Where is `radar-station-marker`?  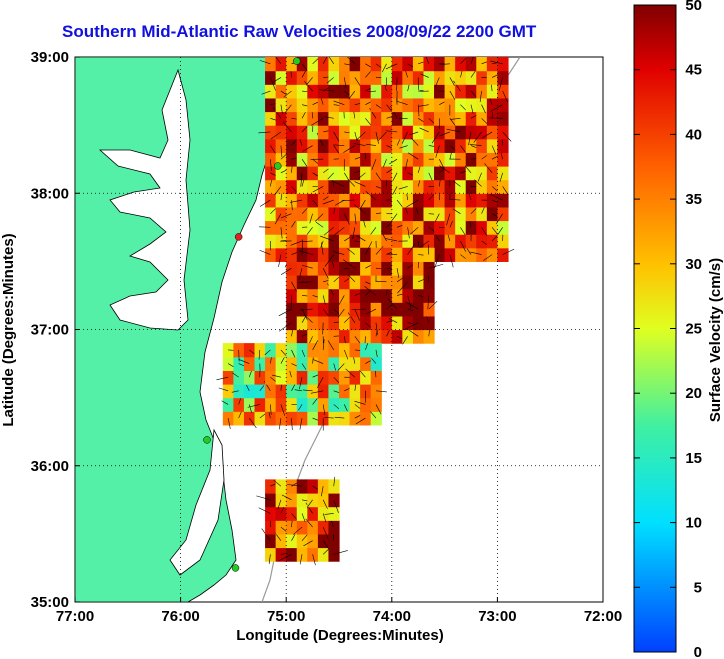 radar-station-marker is located at coordinates (207, 440).